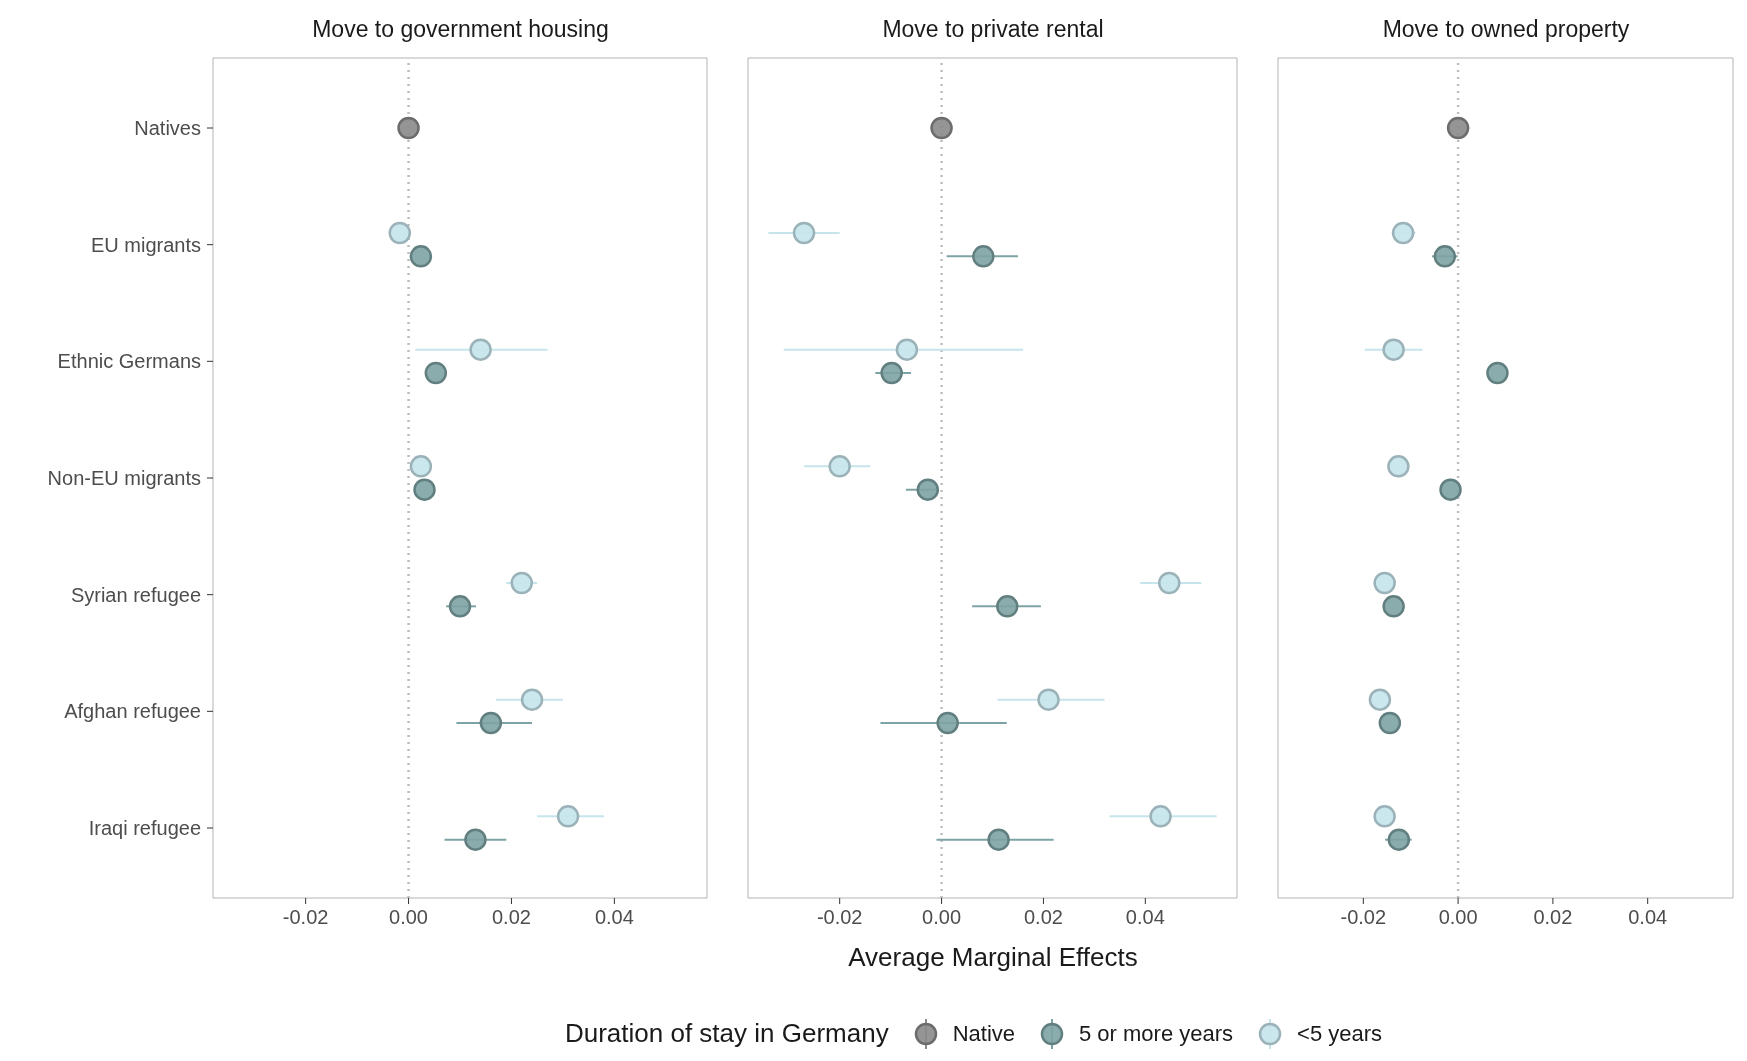  I want to click on y-tick-label: EU migrants, so click(145, 244).